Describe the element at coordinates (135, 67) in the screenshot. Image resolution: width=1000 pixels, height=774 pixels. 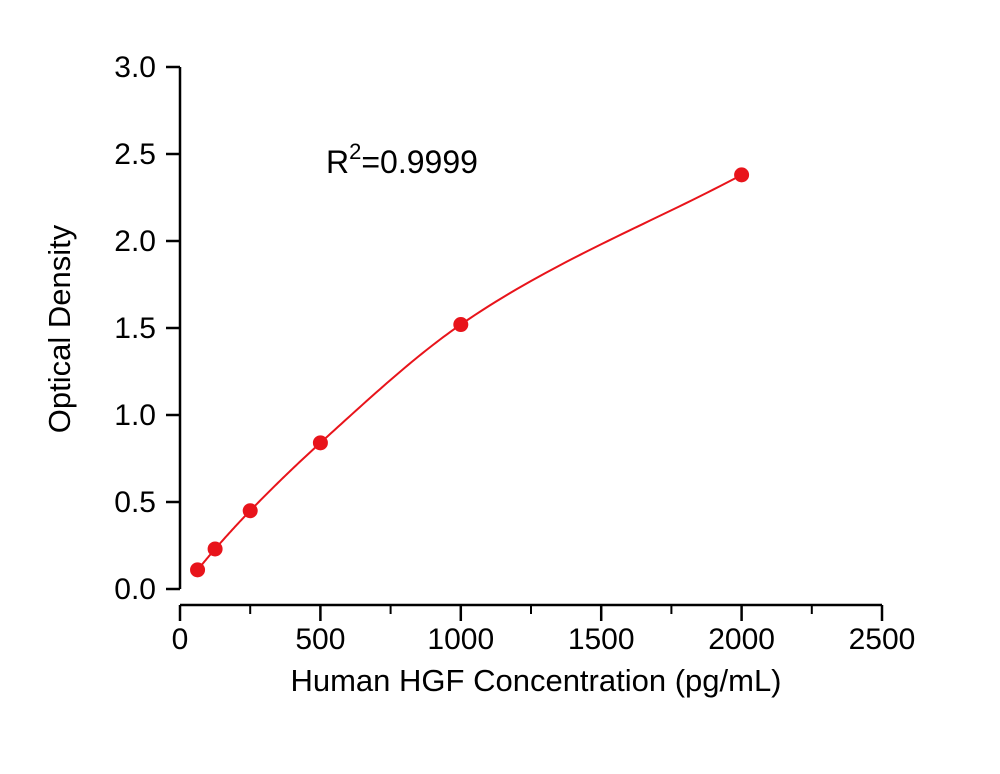
I see `y-tick-label: 3.0` at that location.